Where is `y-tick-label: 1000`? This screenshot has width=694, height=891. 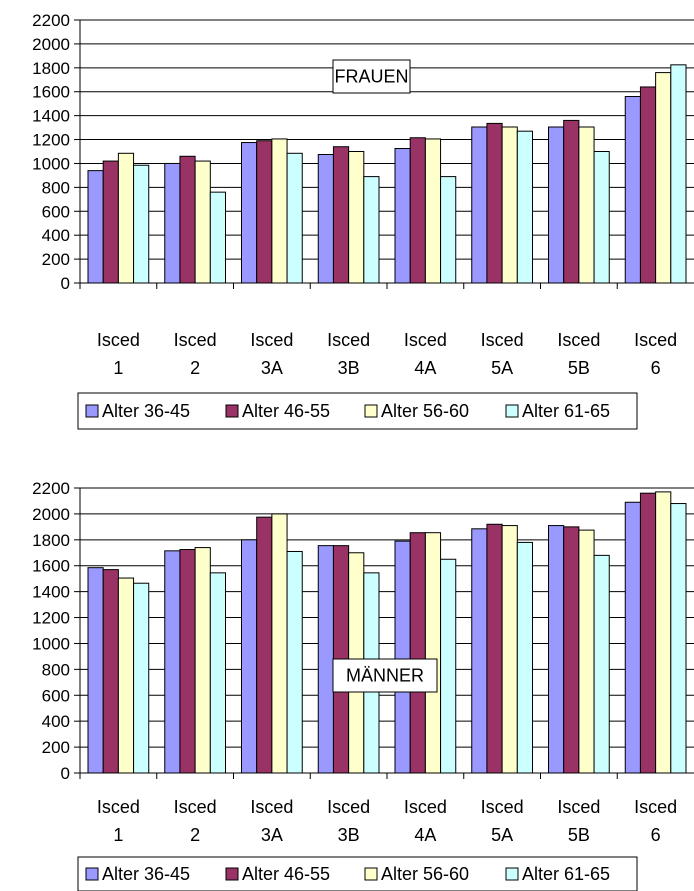 y-tick-label: 1000 is located at coordinates (51, 163).